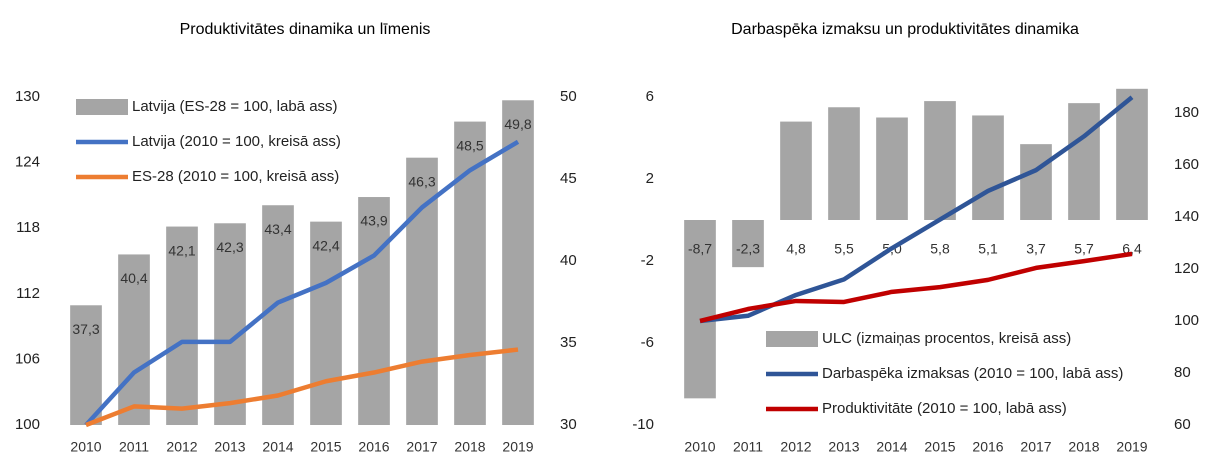  What do you see at coordinates (181, 250) in the screenshot?
I see `data-label: 42,1` at bounding box center [181, 250].